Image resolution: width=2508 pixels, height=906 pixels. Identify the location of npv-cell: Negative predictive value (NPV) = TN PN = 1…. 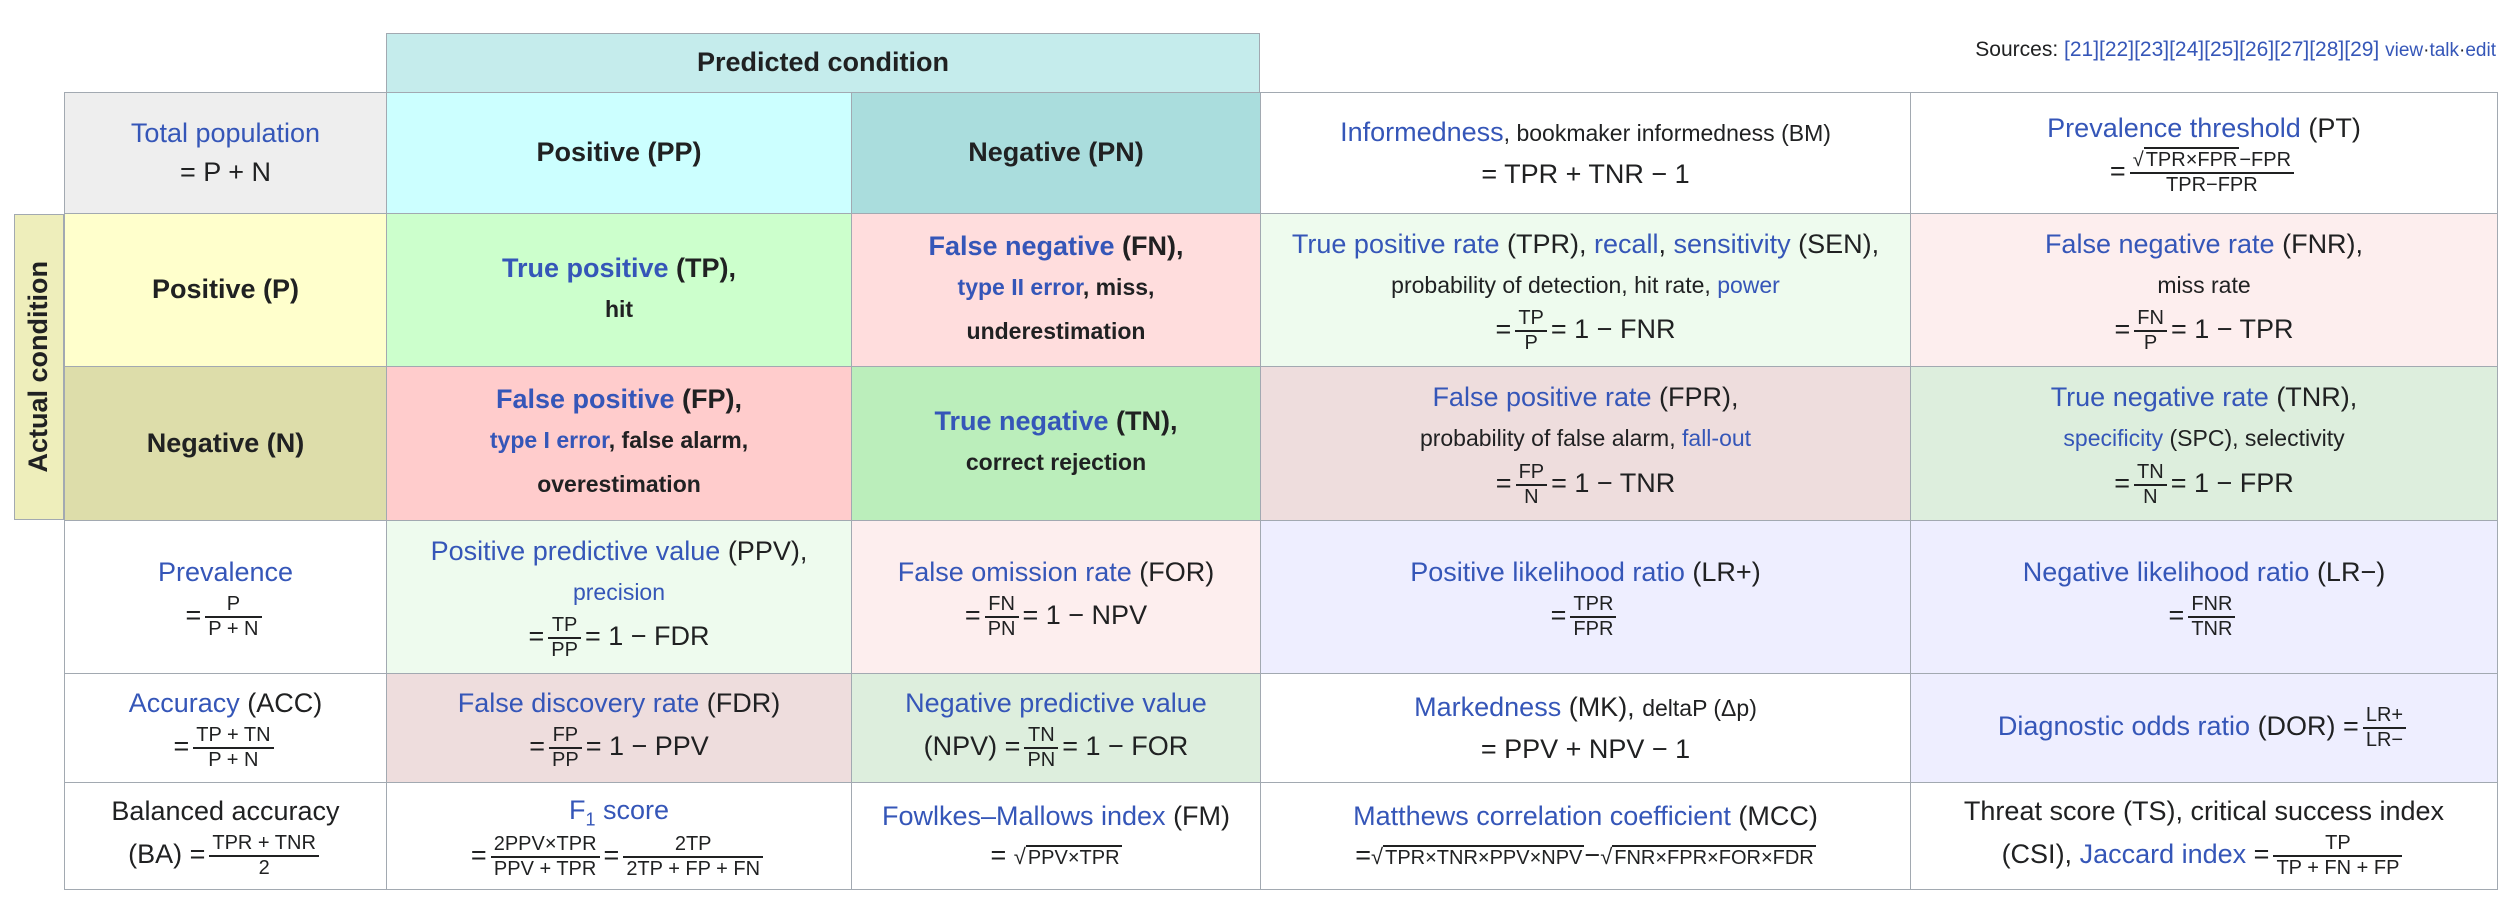
(1056, 728).